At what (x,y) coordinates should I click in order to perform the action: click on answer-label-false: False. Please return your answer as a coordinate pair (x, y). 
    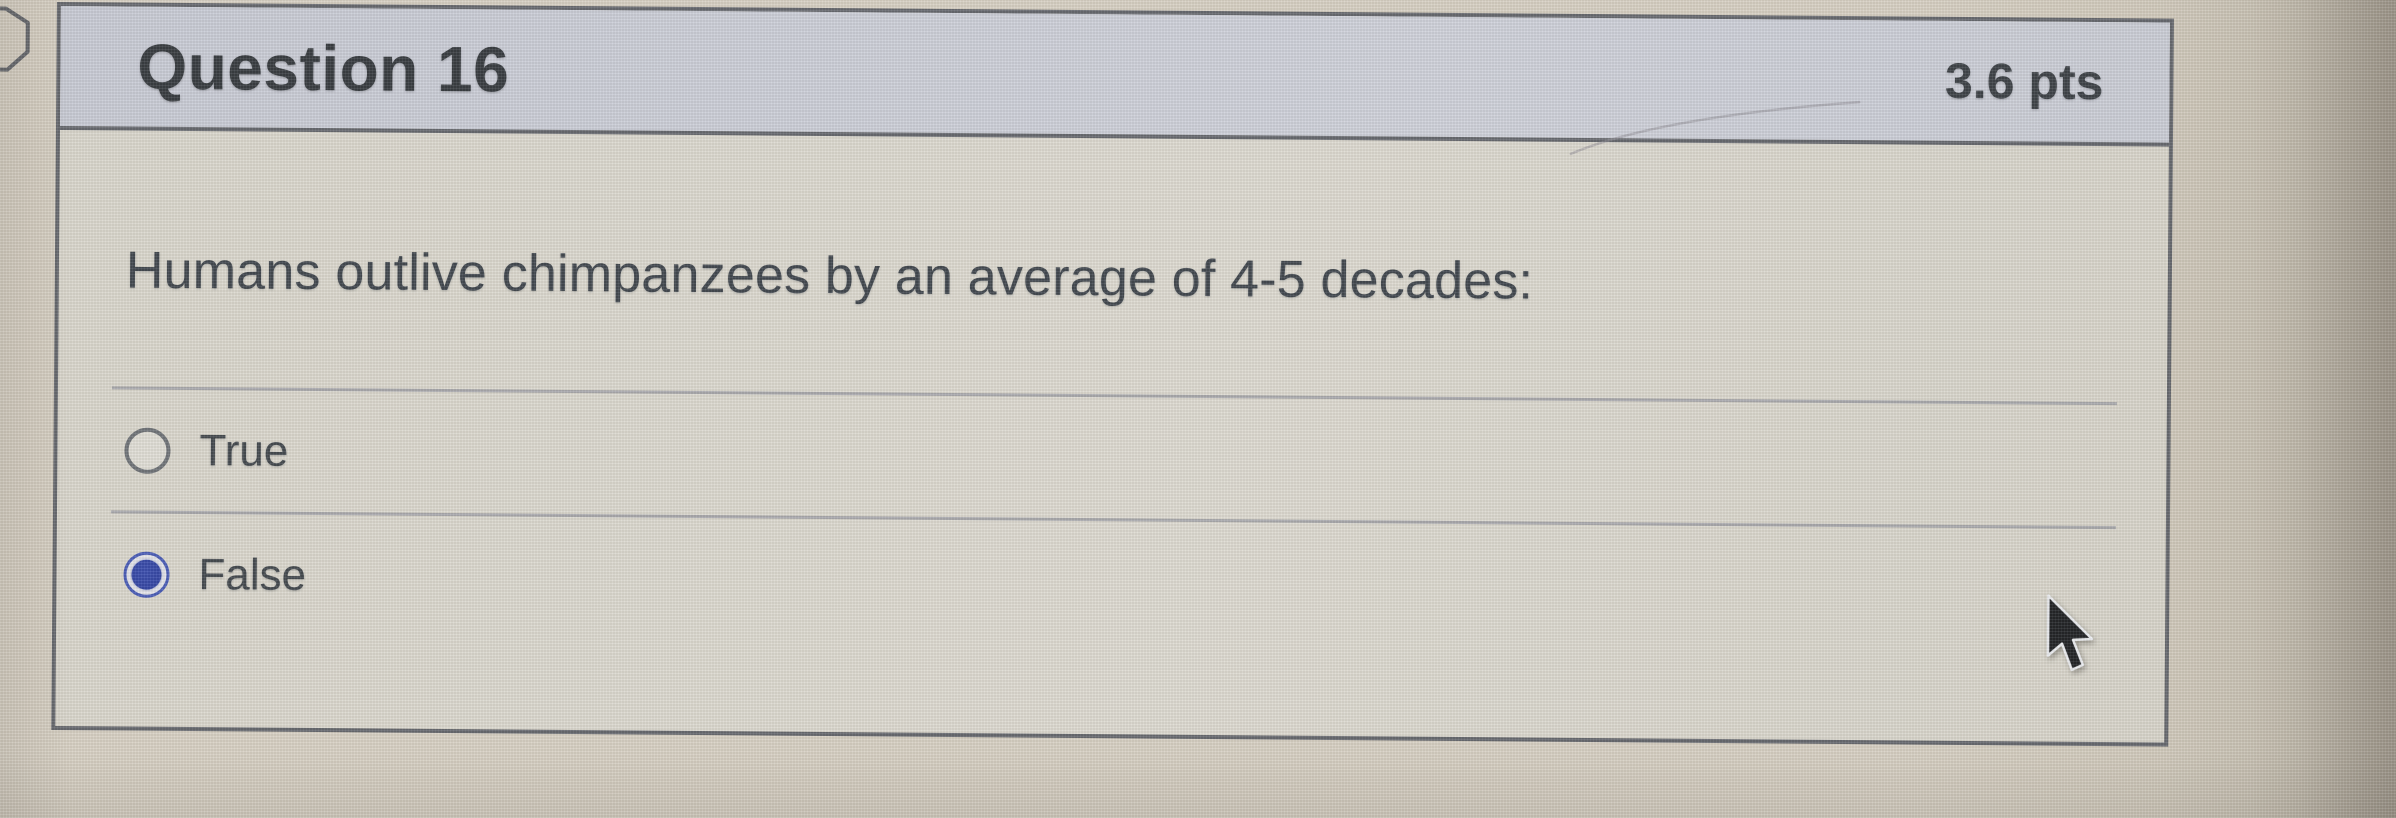
    Looking at the image, I should click on (252, 574).